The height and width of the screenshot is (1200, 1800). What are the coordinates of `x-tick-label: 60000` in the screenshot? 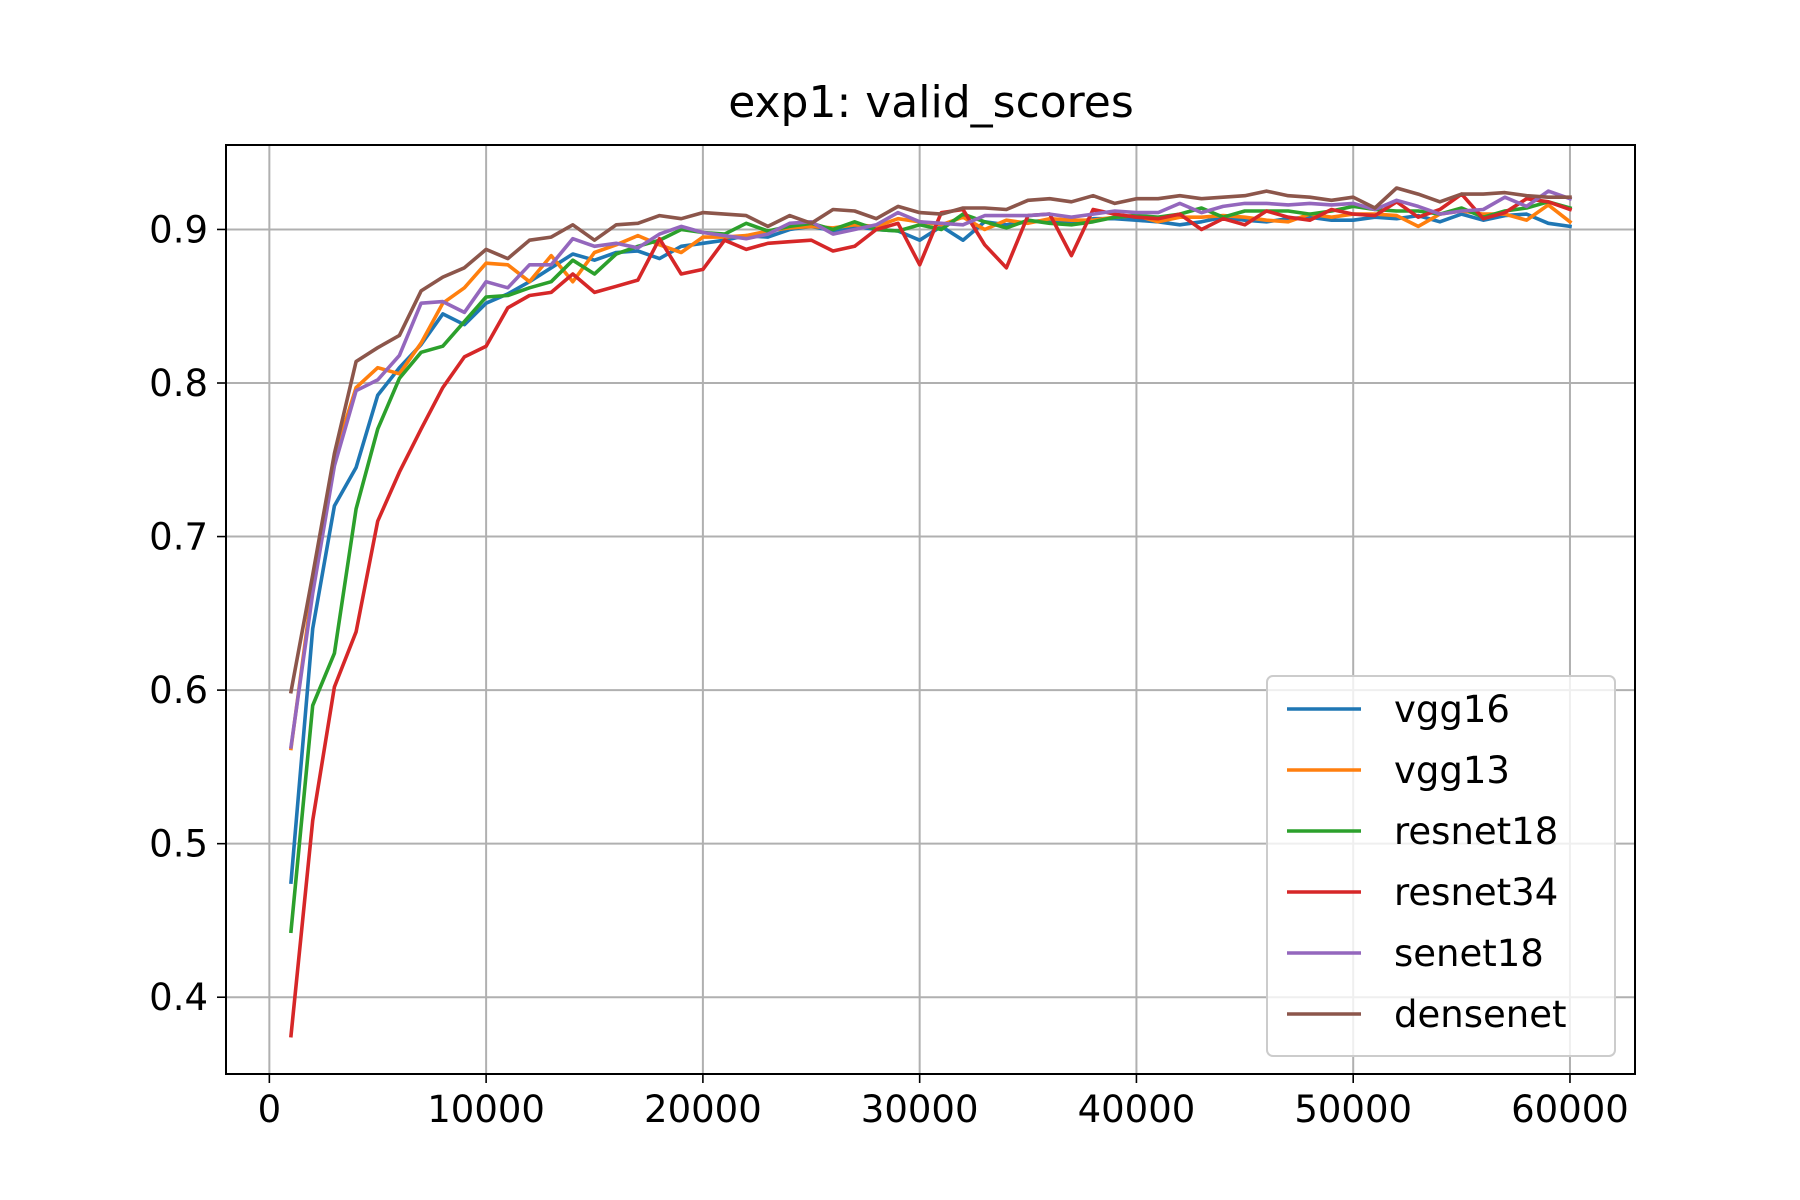 It's located at (1570, 1109).